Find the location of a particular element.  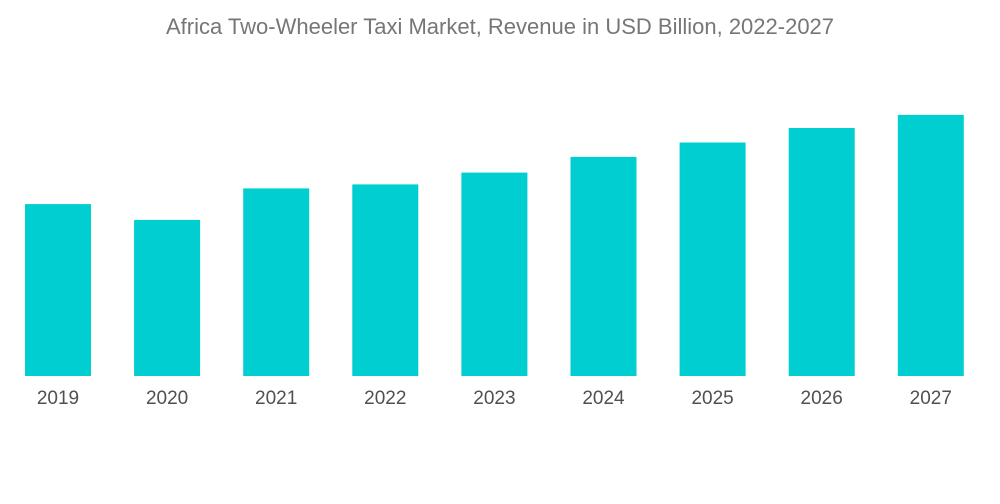

bar-2019 is located at coordinates (58, 290).